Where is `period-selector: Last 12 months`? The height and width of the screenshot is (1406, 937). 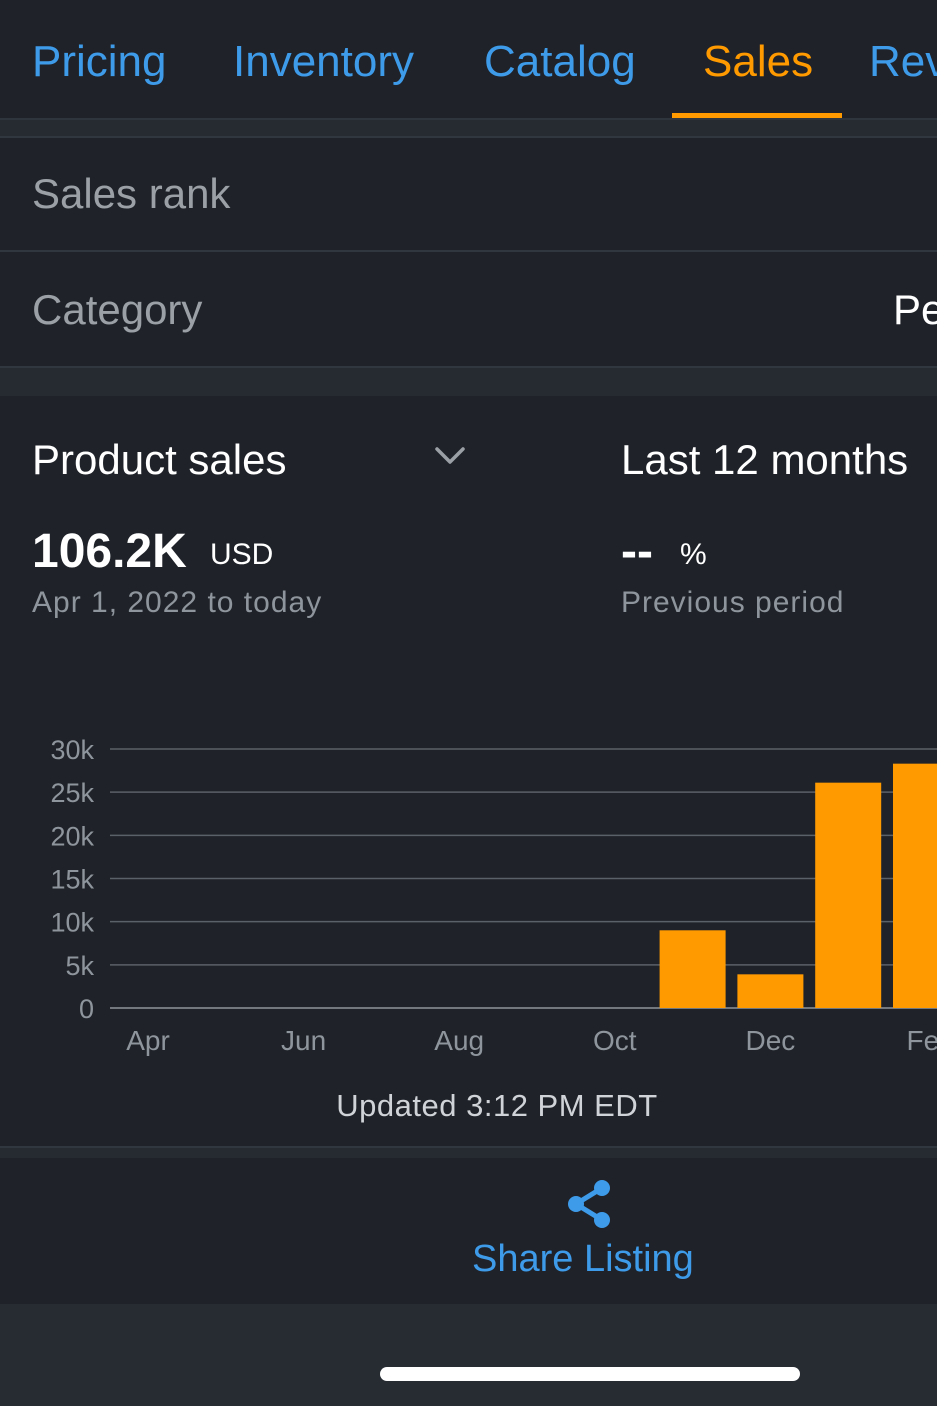
period-selector: Last 12 months is located at coordinates (765, 459).